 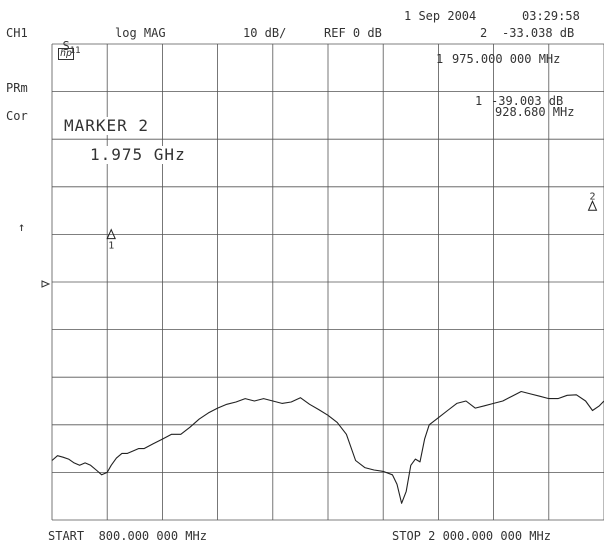 What do you see at coordinates (352, 221) in the screenshot?
I see `marker-layer: 12` at bounding box center [352, 221].